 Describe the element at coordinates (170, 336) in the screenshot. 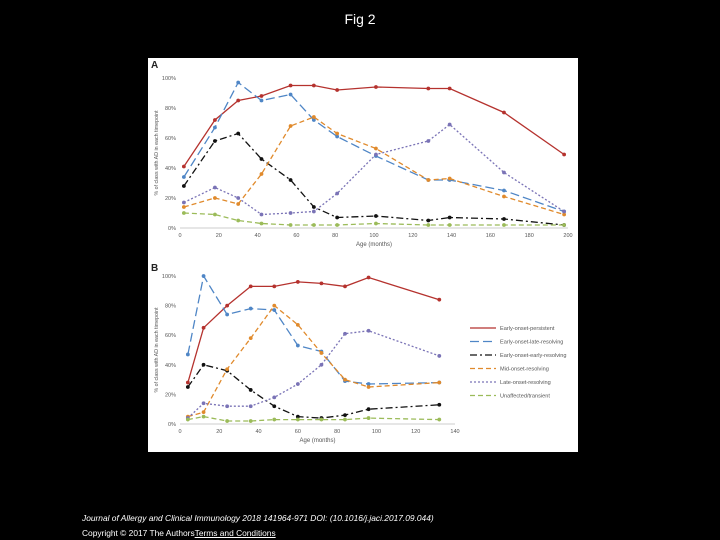

I see `y-tick-label: 60%` at that location.